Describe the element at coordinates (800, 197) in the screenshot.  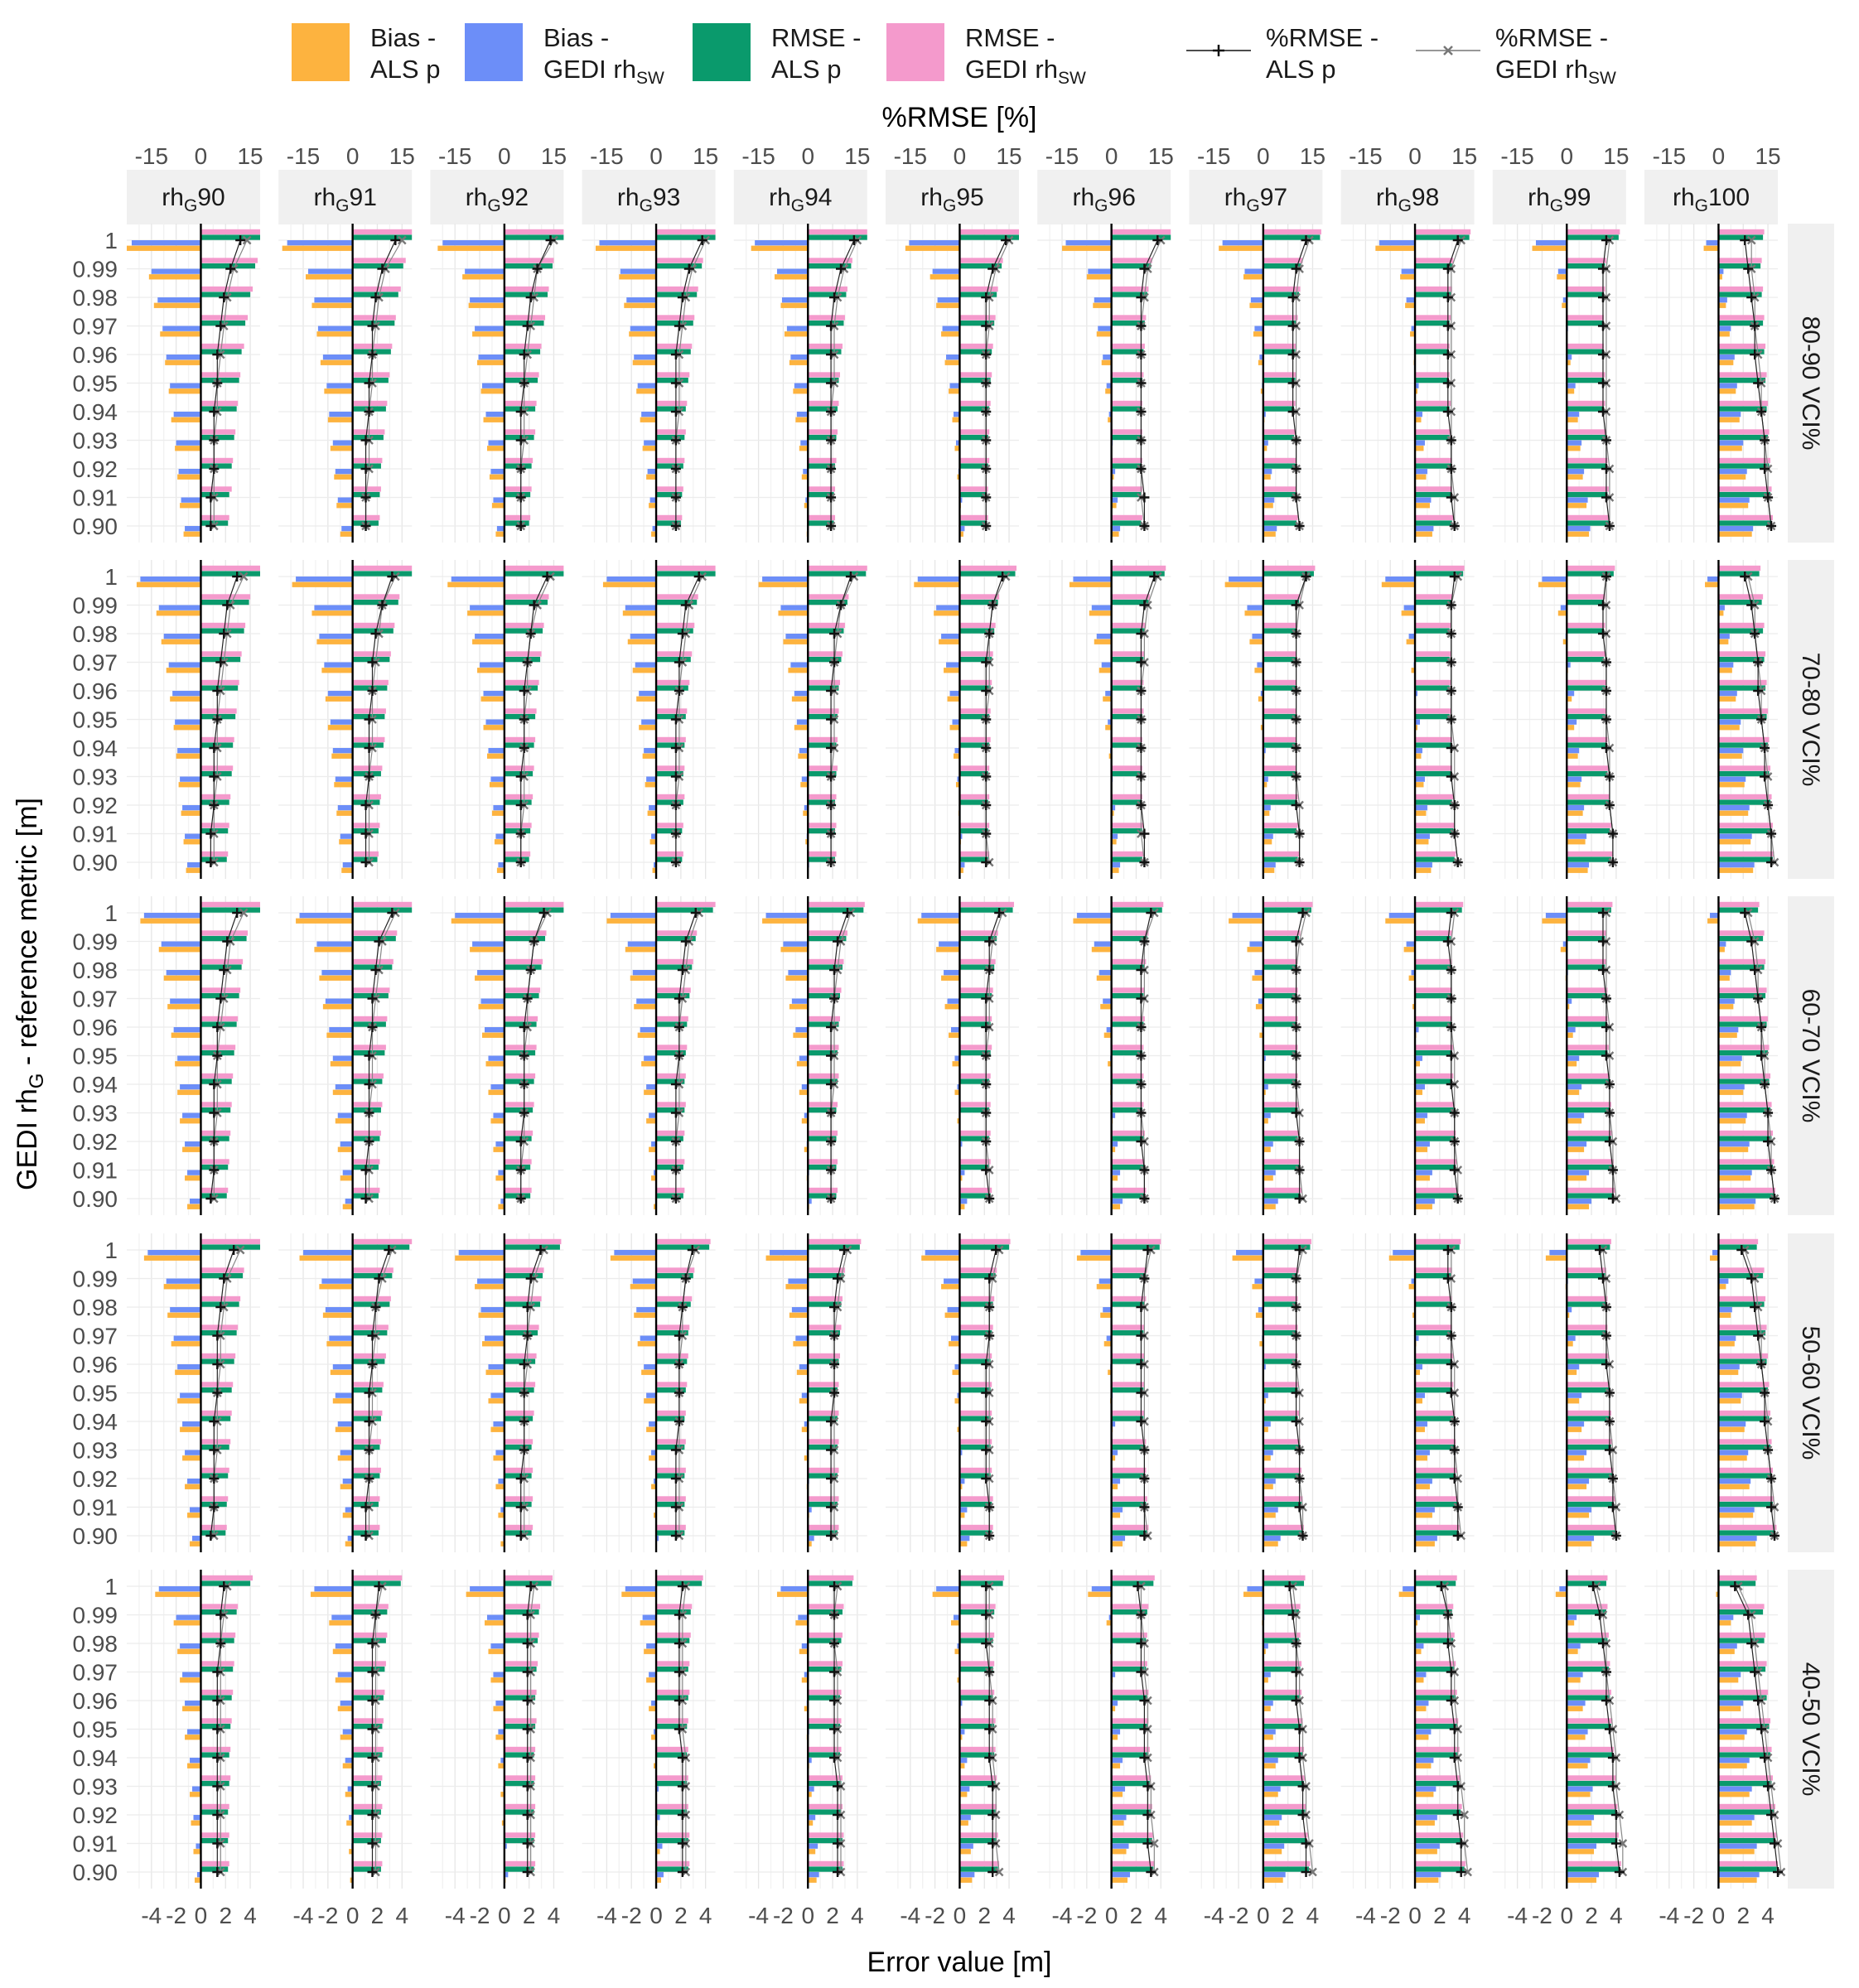
I see `column-strip-bg` at that location.